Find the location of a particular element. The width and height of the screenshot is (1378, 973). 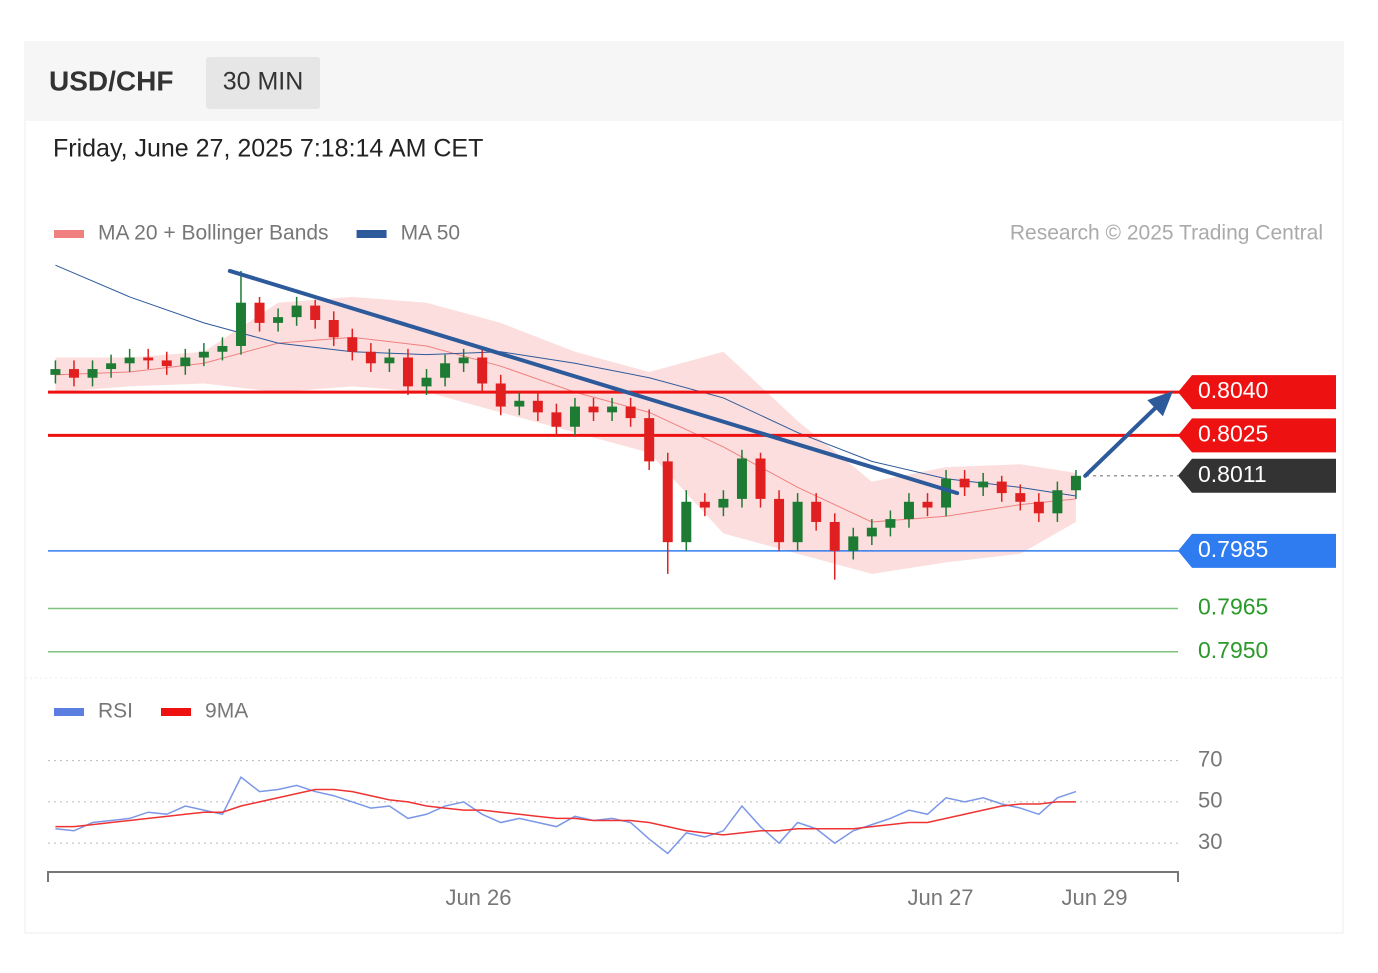

legend-label: MA 50 is located at coordinates (431, 233).